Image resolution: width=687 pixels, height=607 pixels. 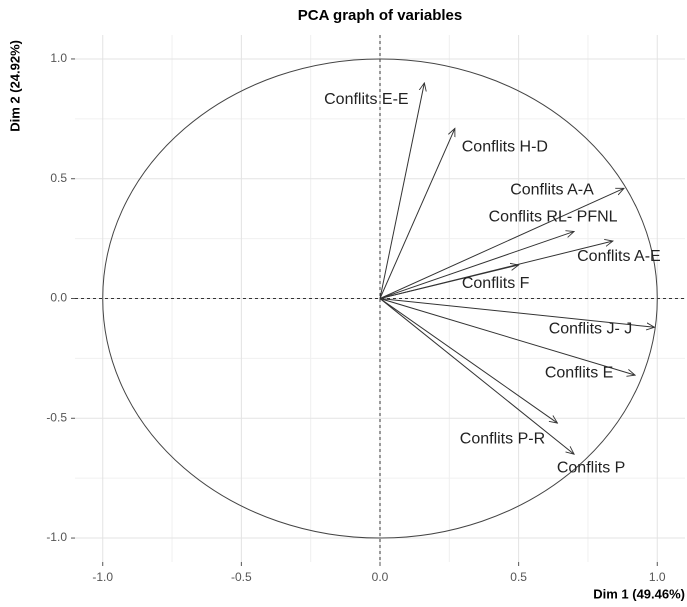 What do you see at coordinates (505, 147) in the screenshot?
I see `variable-label: Conflits H-D` at bounding box center [505, 147].